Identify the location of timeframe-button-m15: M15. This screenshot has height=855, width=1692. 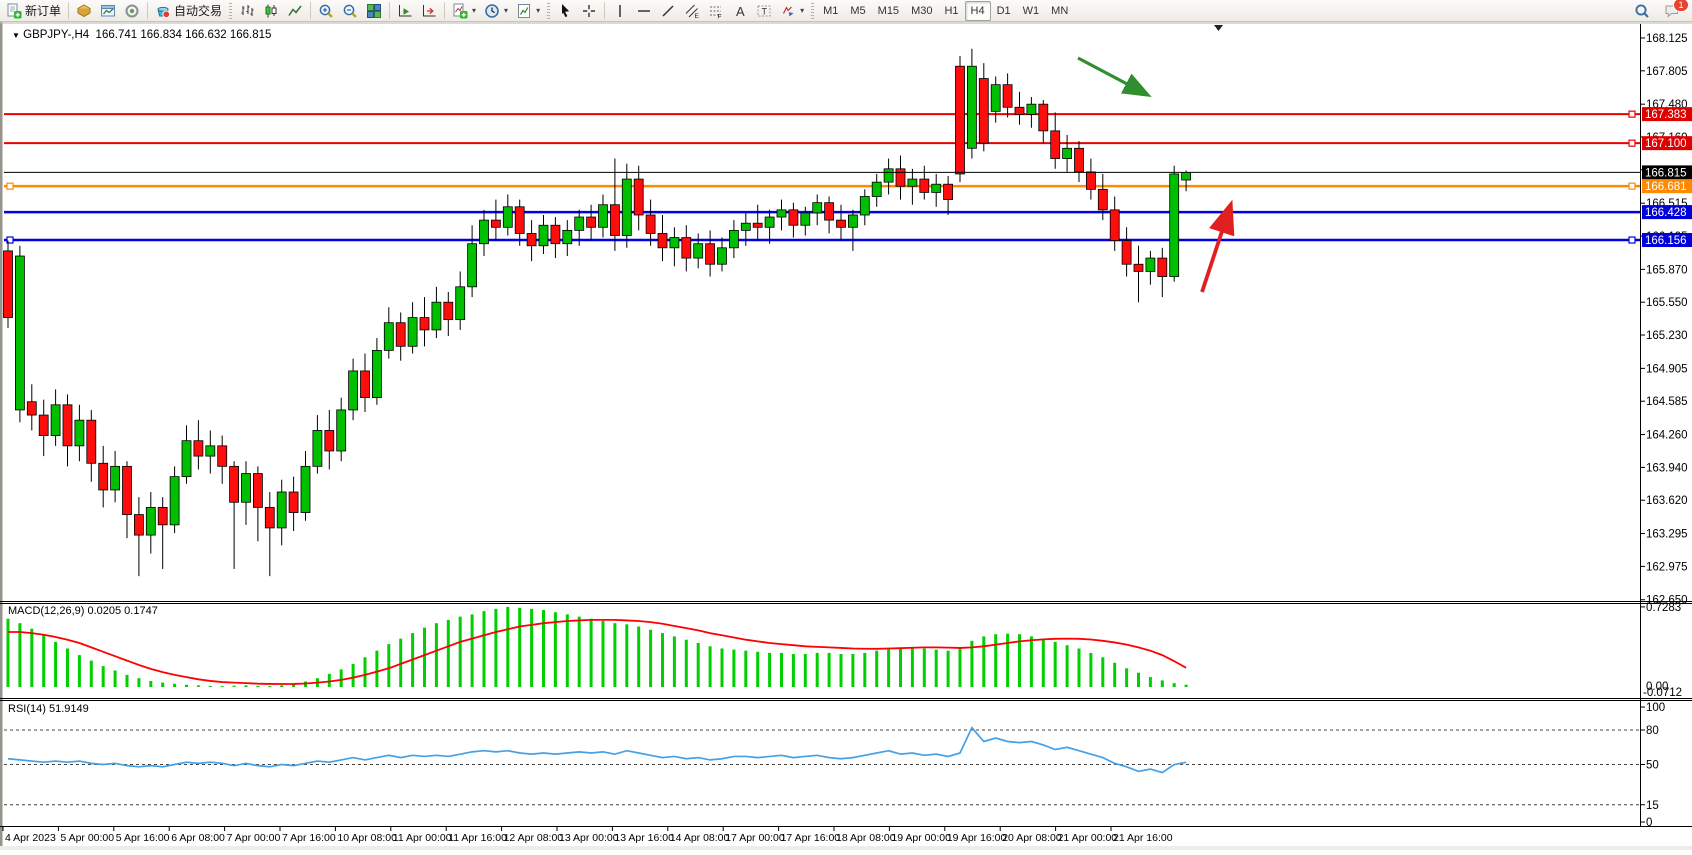
(888, 11).